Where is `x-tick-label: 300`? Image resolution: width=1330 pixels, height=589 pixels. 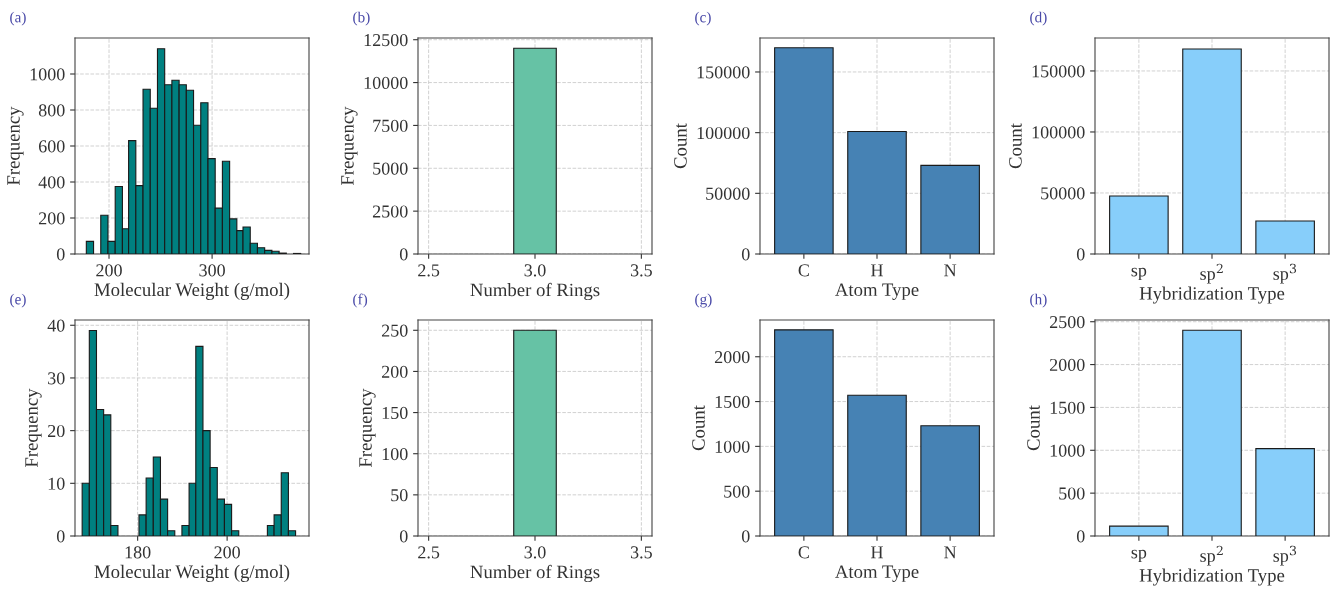
x-tick-label: 300 is located at coordinates (212, 270).